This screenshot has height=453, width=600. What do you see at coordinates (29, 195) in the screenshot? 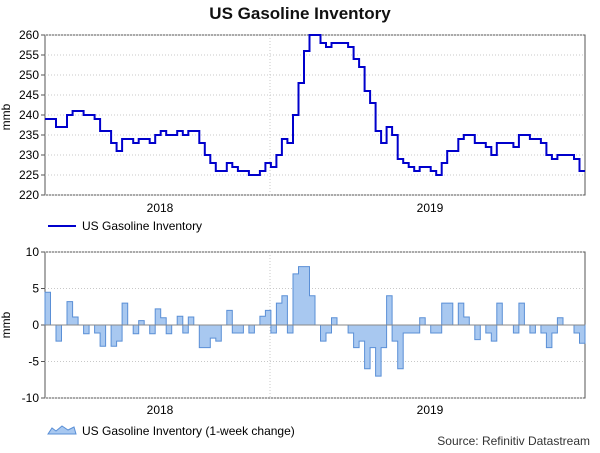
I see `y-tick-label: 220` at bounding box center [29, 195].